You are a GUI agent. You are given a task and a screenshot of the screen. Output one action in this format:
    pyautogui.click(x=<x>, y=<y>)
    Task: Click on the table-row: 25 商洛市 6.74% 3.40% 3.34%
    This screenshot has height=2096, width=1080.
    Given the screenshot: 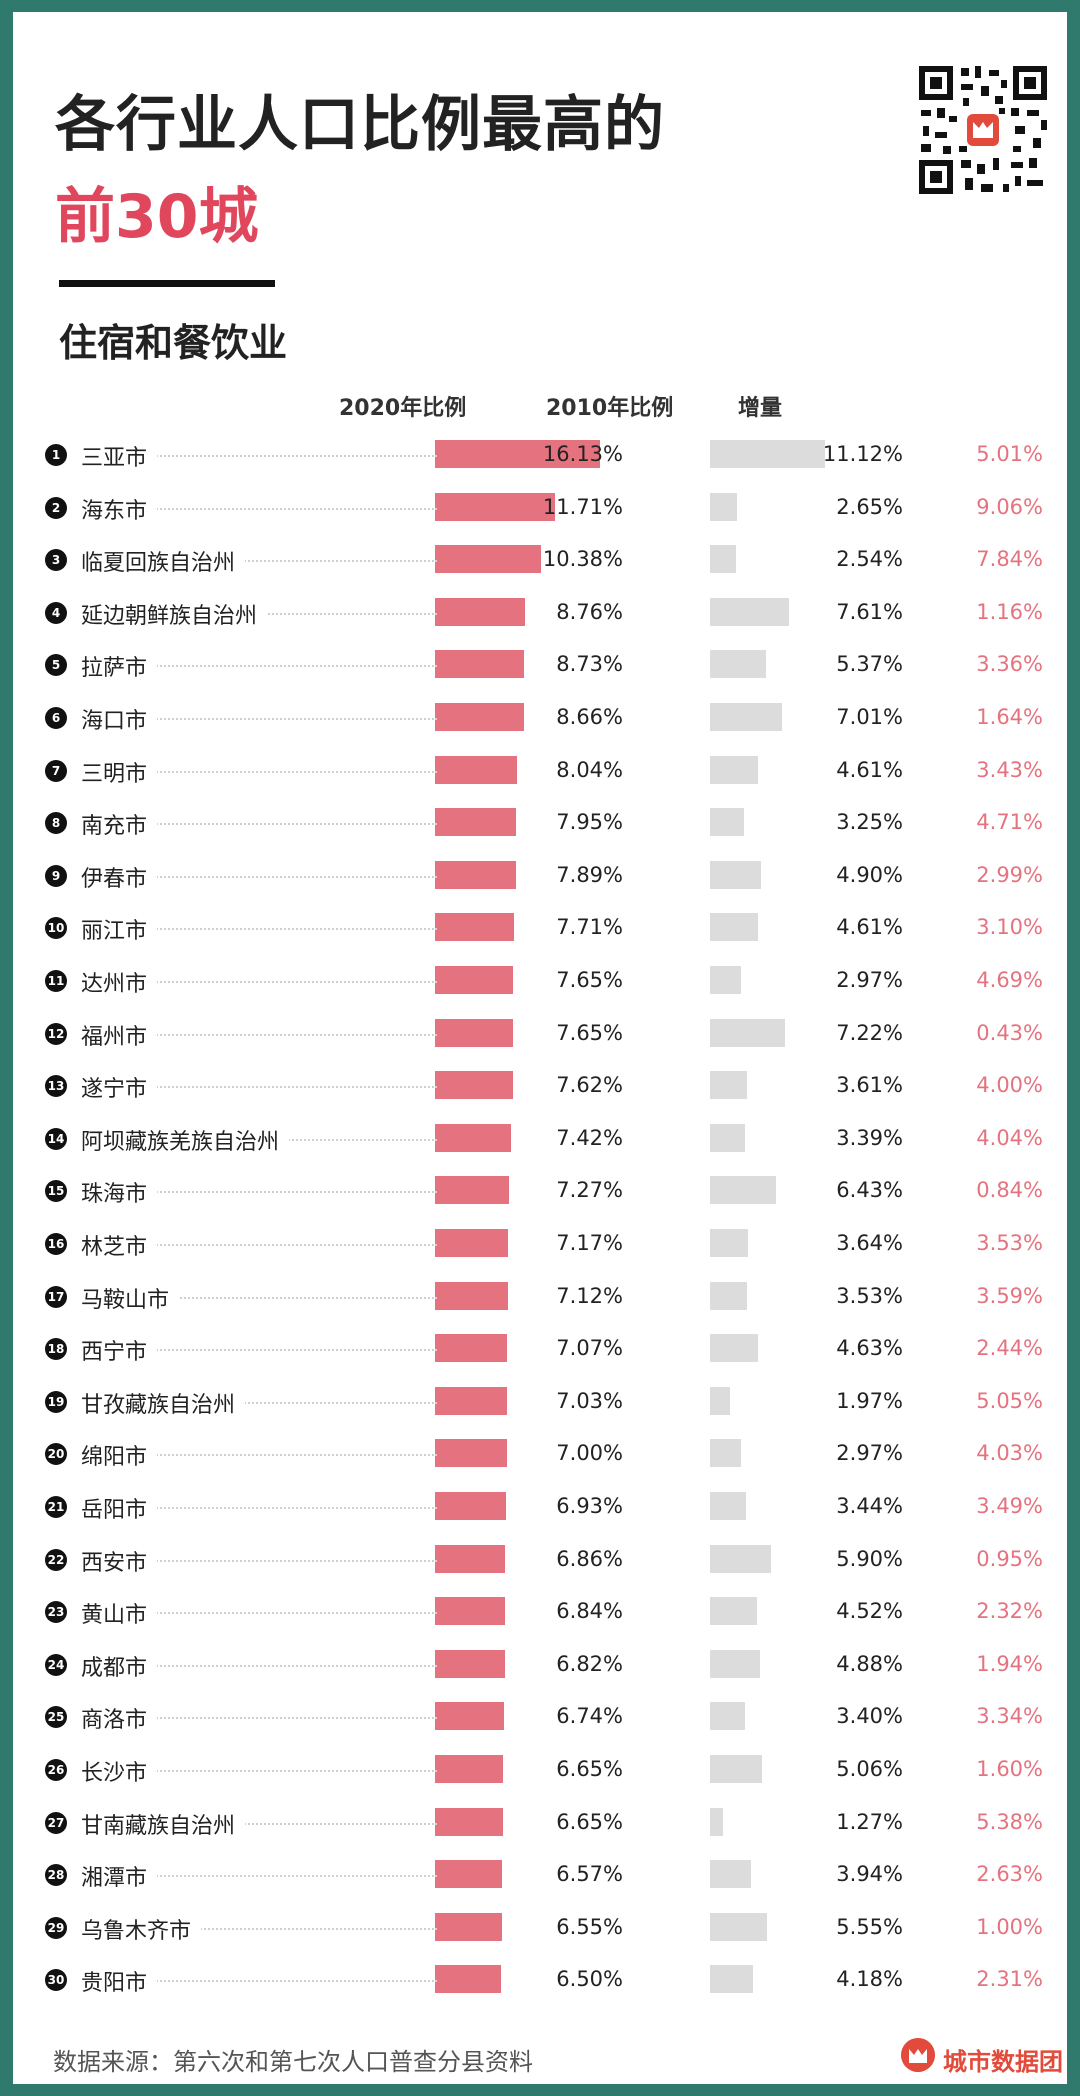 What is the action you would take?
    pyautogui.click(x=540, y=1718)
    